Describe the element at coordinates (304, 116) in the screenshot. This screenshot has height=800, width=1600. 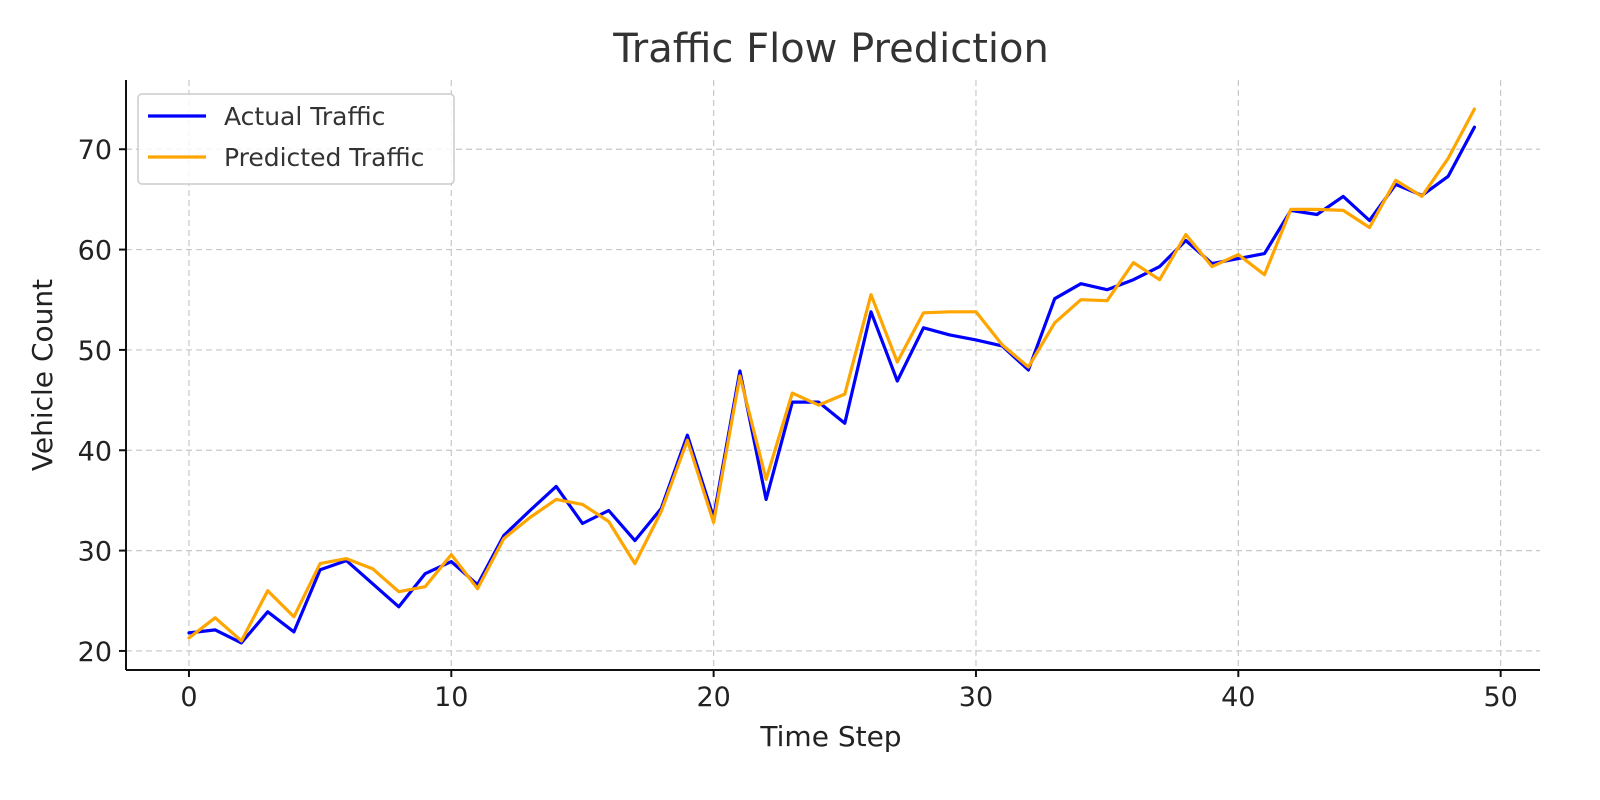
I see `legend-label-actual: Actual Traffic` at that location.